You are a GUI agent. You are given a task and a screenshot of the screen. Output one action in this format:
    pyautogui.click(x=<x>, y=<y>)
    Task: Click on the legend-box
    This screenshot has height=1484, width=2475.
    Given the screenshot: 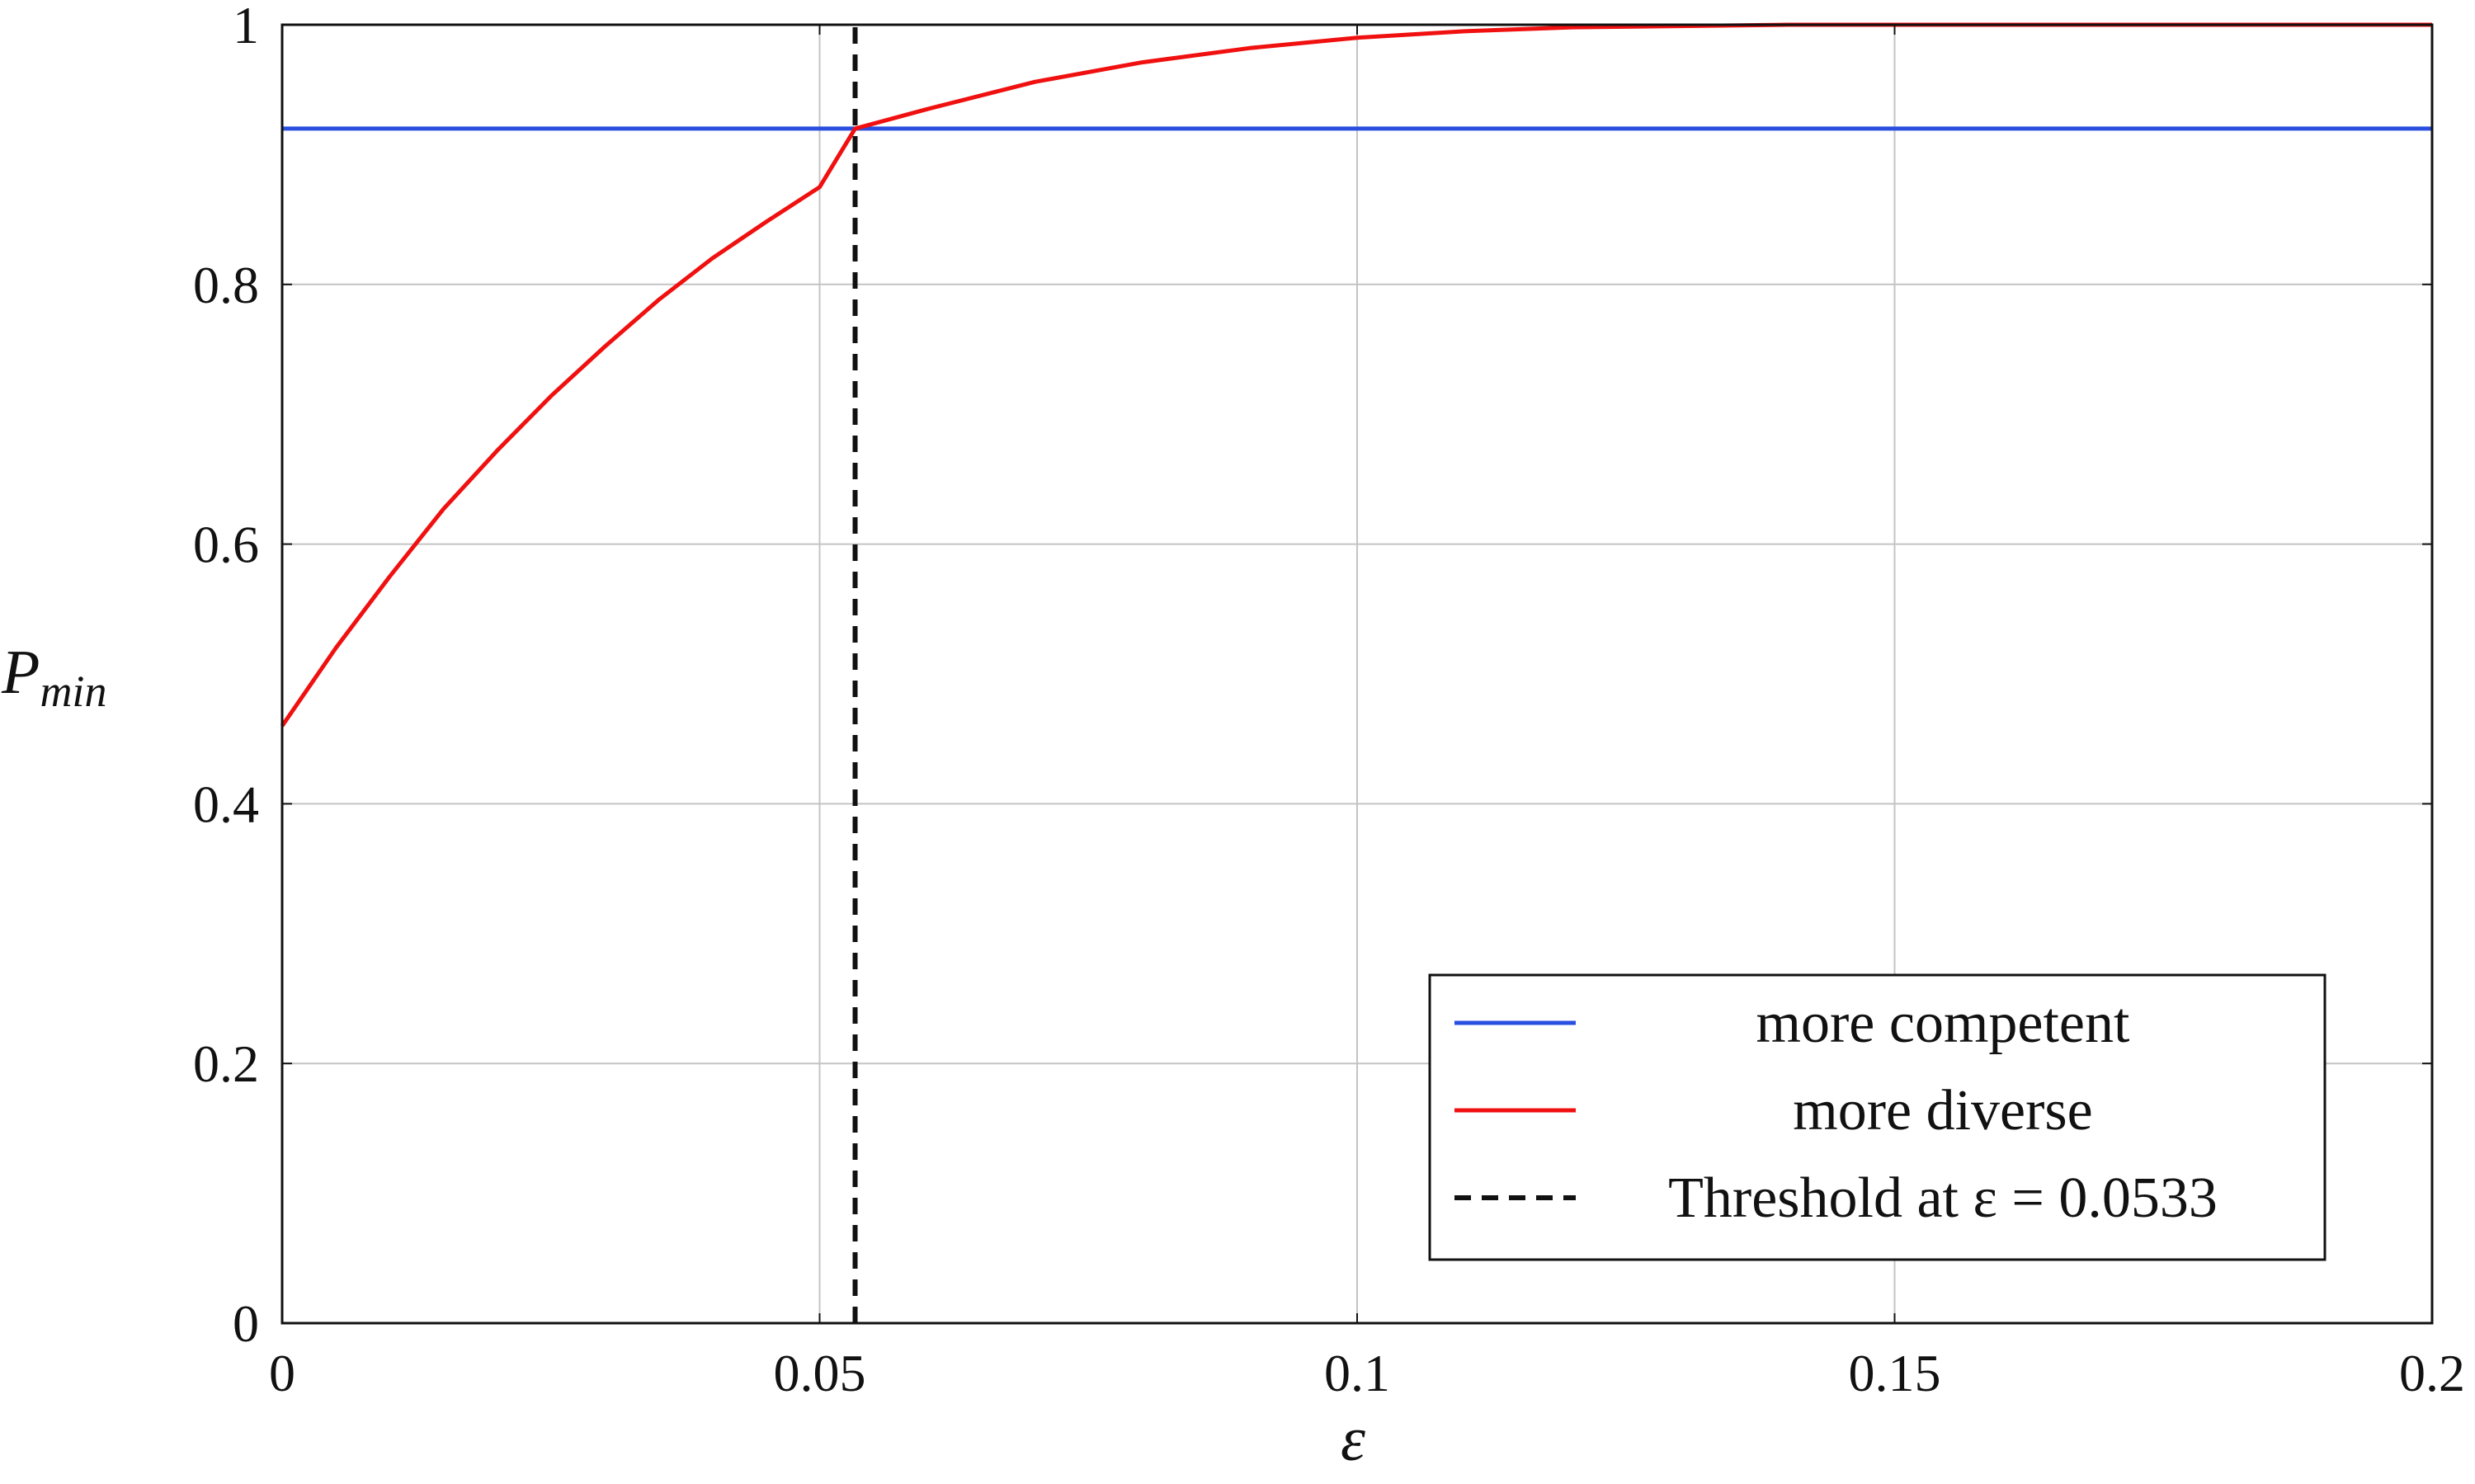 What is the action you would take?
    pyautogui.click(x=1877, y=1117)
    